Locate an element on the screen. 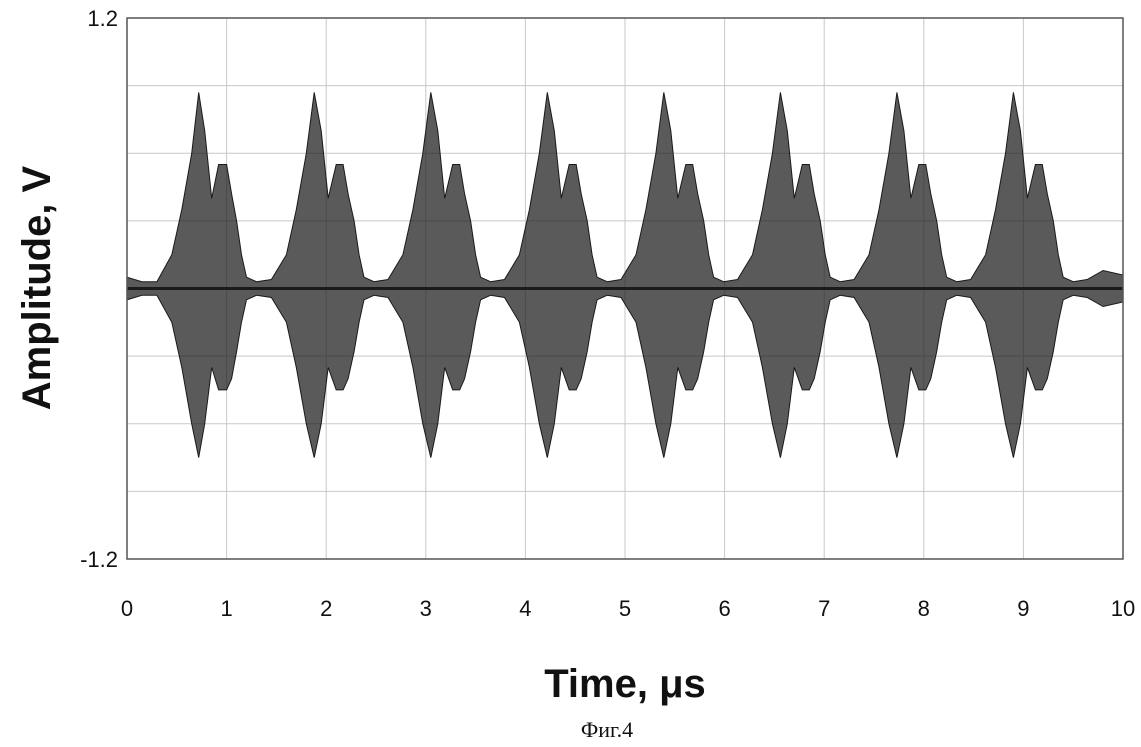  figure-caption: Фиг.4 is located at coordinates (607, 729).